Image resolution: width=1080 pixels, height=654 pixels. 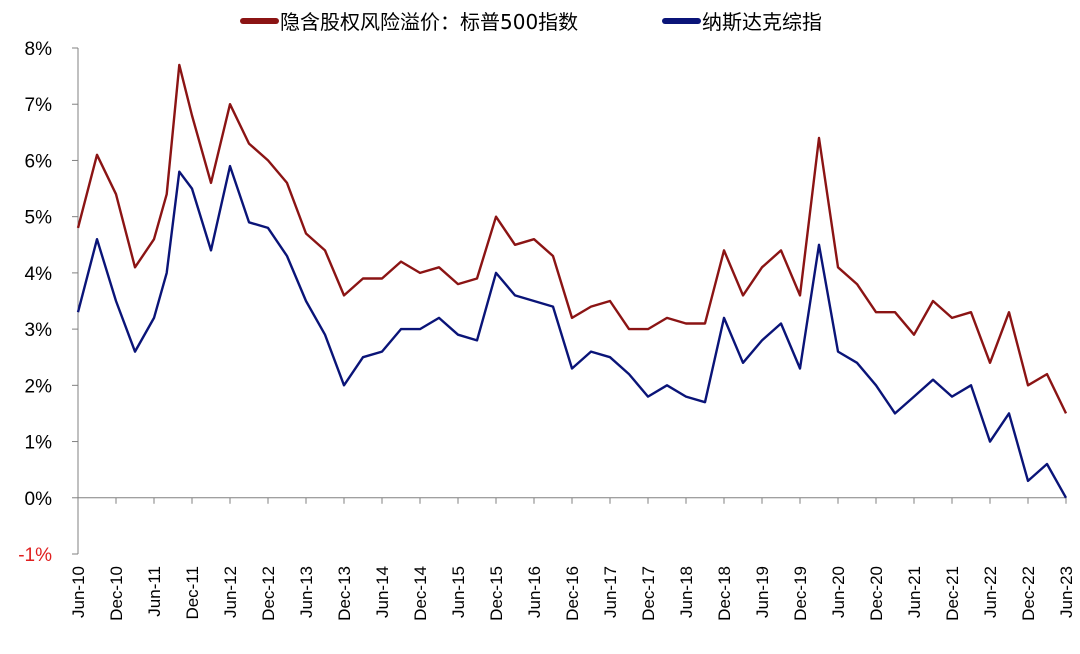 What do you see at coordinates (800, 593) in the screenshot?
I see `x-tick-label: Dec-19` at bounding box center [800, 593].